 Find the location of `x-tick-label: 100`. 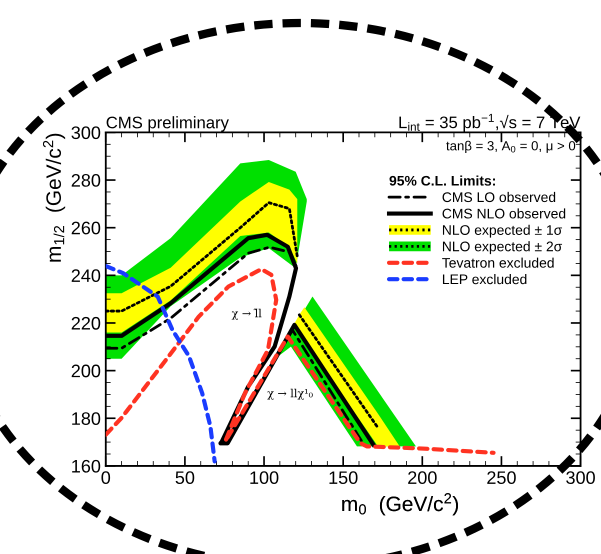

x-tick-label: 100 is located at coordinates (264, 477).